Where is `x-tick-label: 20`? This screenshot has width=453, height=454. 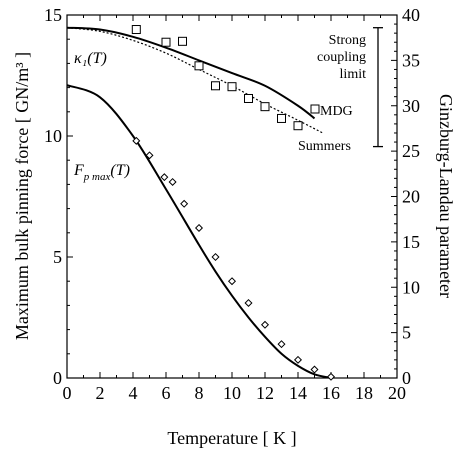 x-tick-label: 20 is located at coordinates (397, 393).